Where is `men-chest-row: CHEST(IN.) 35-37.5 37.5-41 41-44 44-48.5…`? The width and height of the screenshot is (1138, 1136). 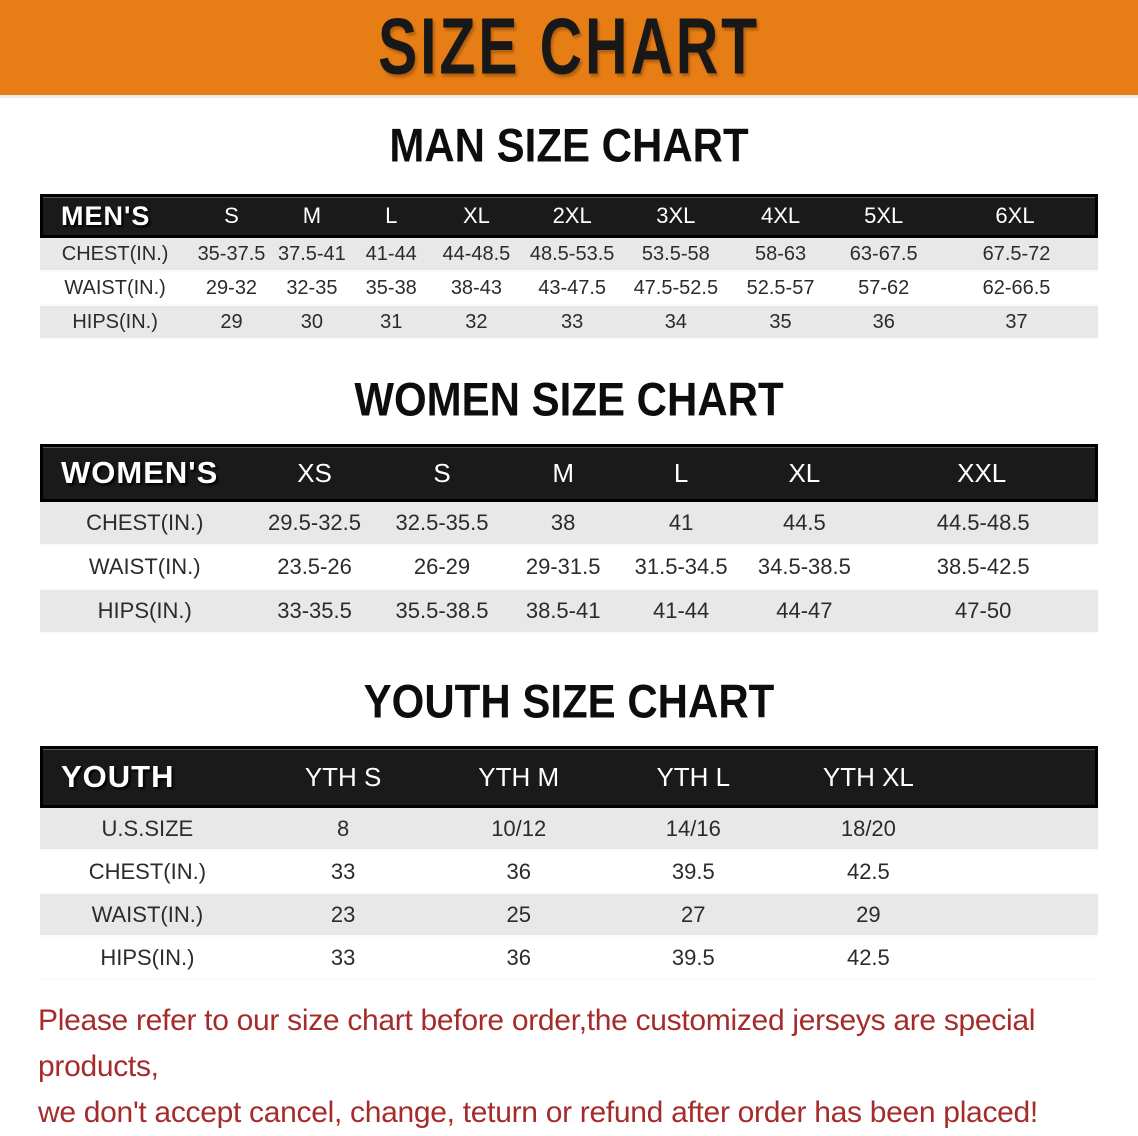
men-chest-row: CHEST(IN.) 35-37.5 37.5-41 41-44 44-48.5… is located at coordinates (569, 255).